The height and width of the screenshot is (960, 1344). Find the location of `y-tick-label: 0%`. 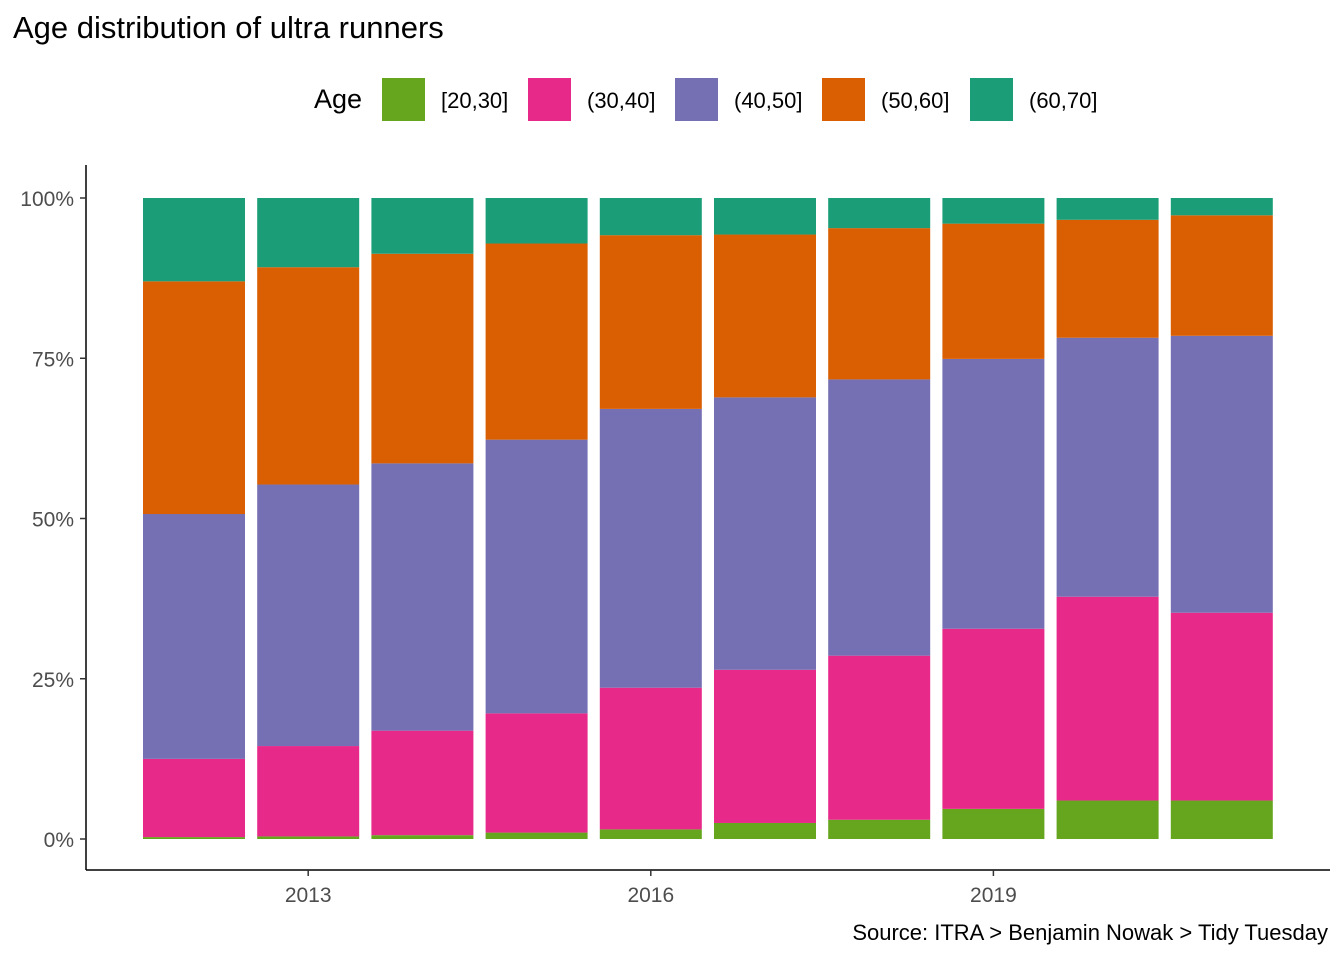

y-tick-label: 0% is located at coordinates (59, 840).